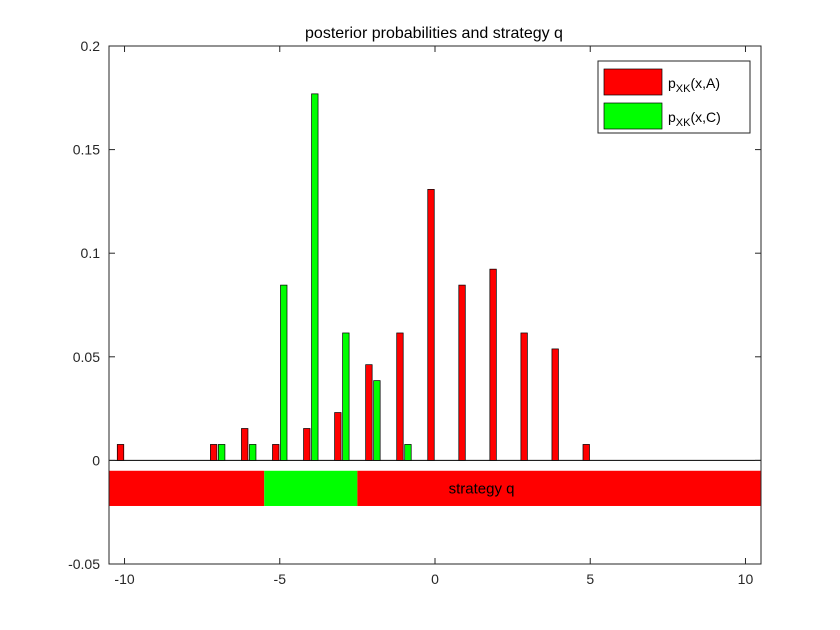  What do you see at coordinates (91, 46) in the screenshot?
I see `y-tick-label-5: 0.2` at bounding box center [91, 46].